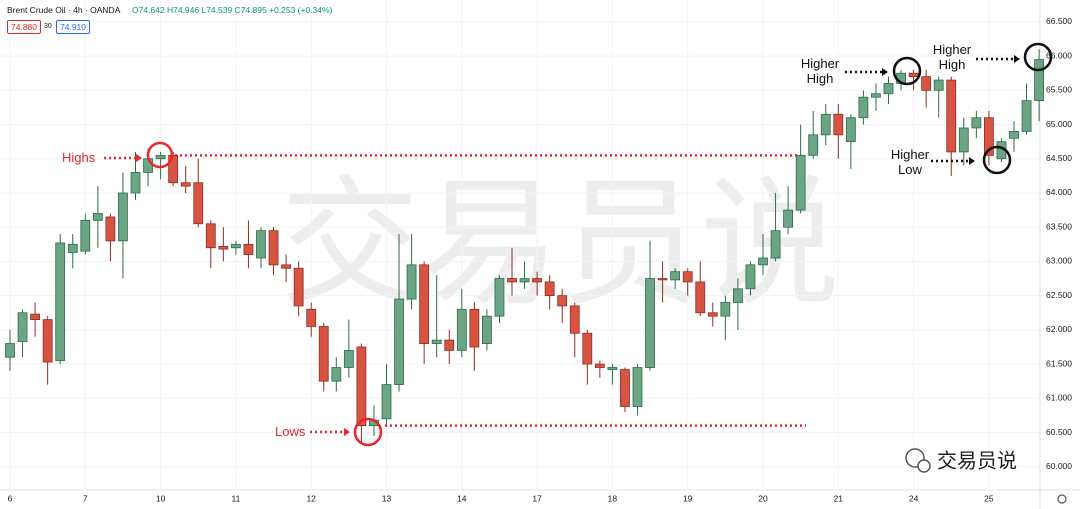 The width and height of the screenshot is (1080, 509). Describe the element at coordinates (1062, 499) in the screenshot. I see `settings-icon` at that location.